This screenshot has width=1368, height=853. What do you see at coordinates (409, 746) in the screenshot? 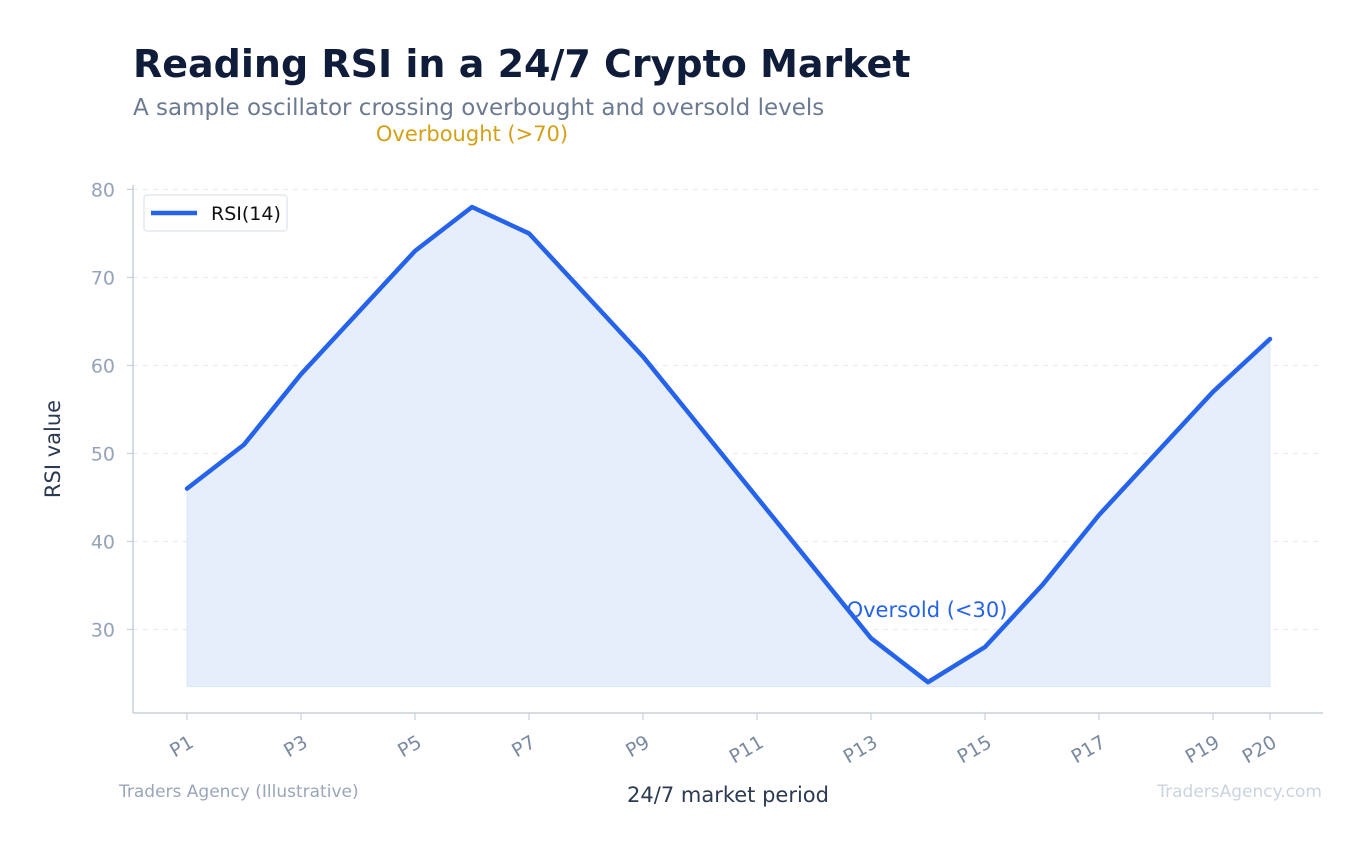
I see `x-tick-label: P5` at bounding box center [409, 746].